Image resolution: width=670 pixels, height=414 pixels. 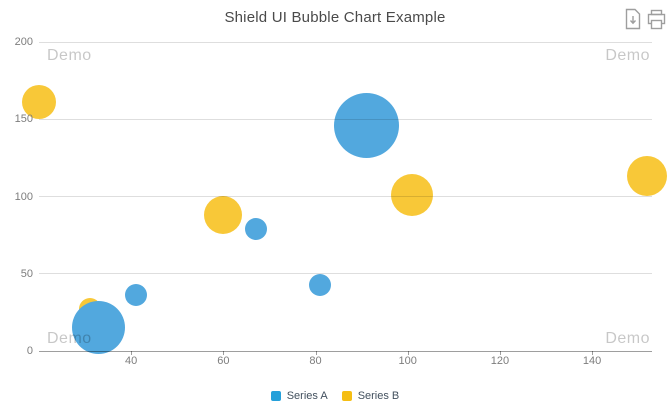 I want to click on x-axis-label: 80, so click(x=315, y=361).